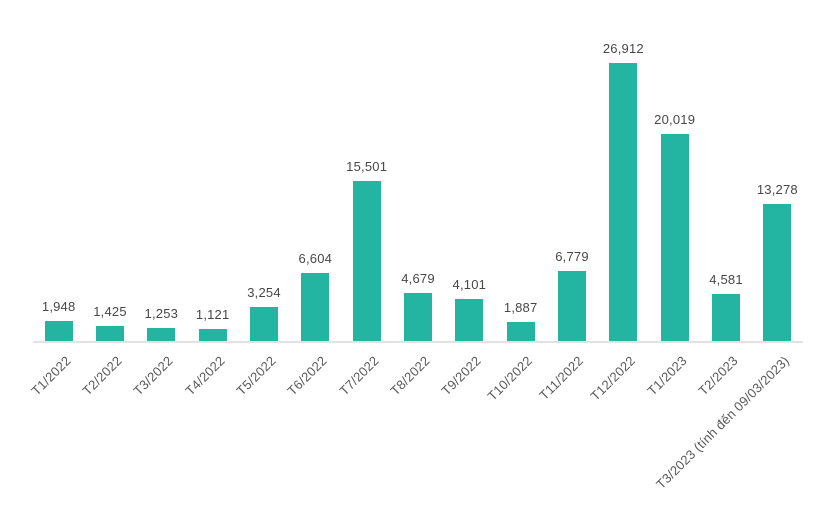 The width and height of the screenshot is (830, 516). What do you see at coordinates (367, 166) in the screenshot?
I see `bar-value-label: 15,501` at bounding box center [367, 166].